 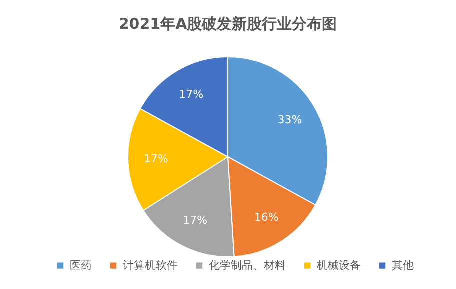 I want to click on chart-title: 2021年A股破发新股行业分布图, so click(x=228, y=24).